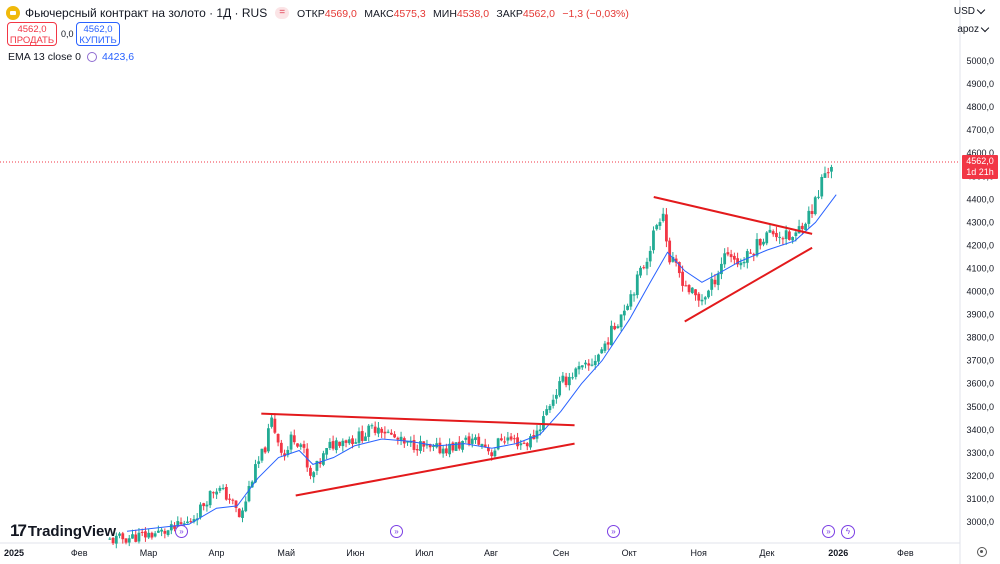  I want to click on symbol-title: Фьючерсный контракт на золото · 1Д · RUS, so click(146, 13).